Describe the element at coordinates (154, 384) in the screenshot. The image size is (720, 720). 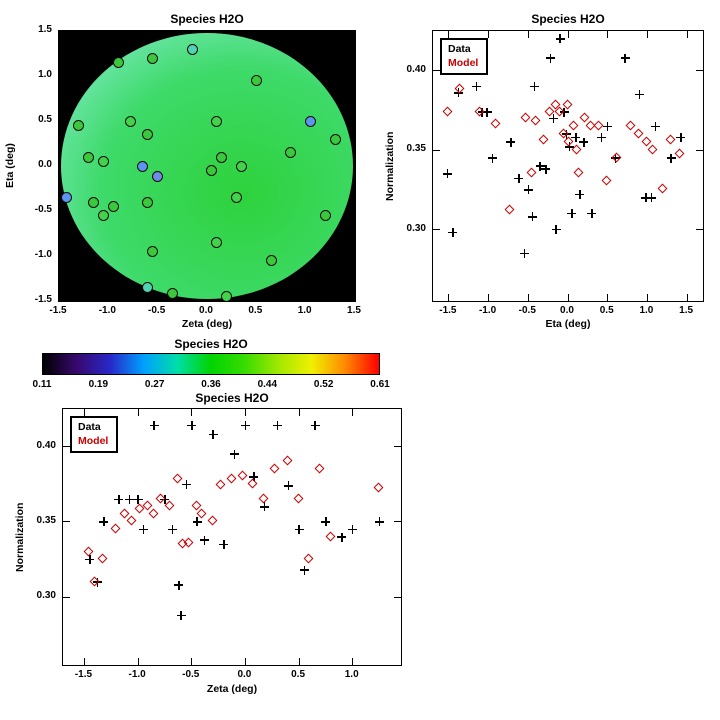
I see `colorbar-tick-label: 0.27` at that location.